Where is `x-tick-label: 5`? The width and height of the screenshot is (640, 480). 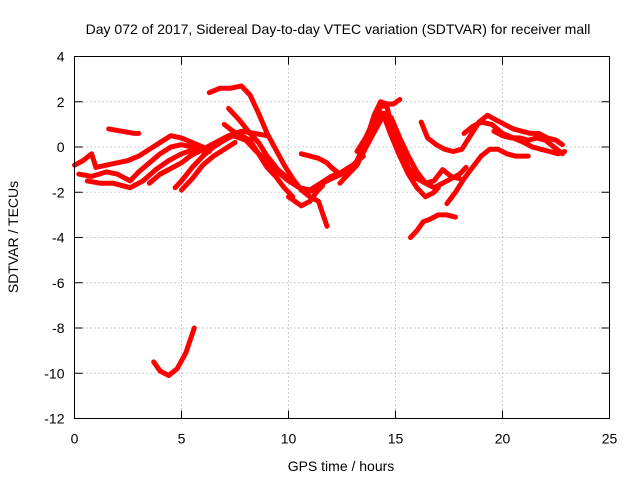
x-tick-label: 5 is located at coordinates (182, 439).